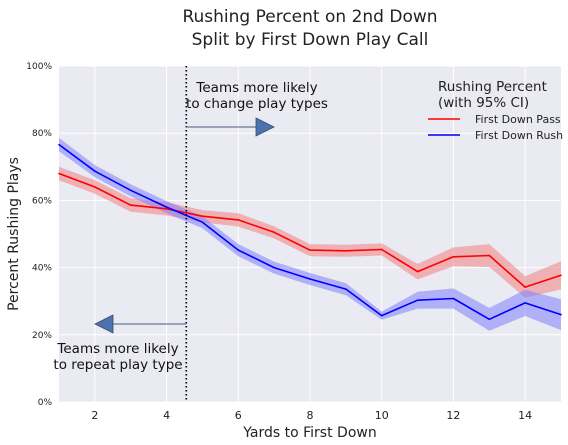 This screenshot has height=445, width=568. I want to click on annotation-left-line1: Teams more likely, so click(117, 349).